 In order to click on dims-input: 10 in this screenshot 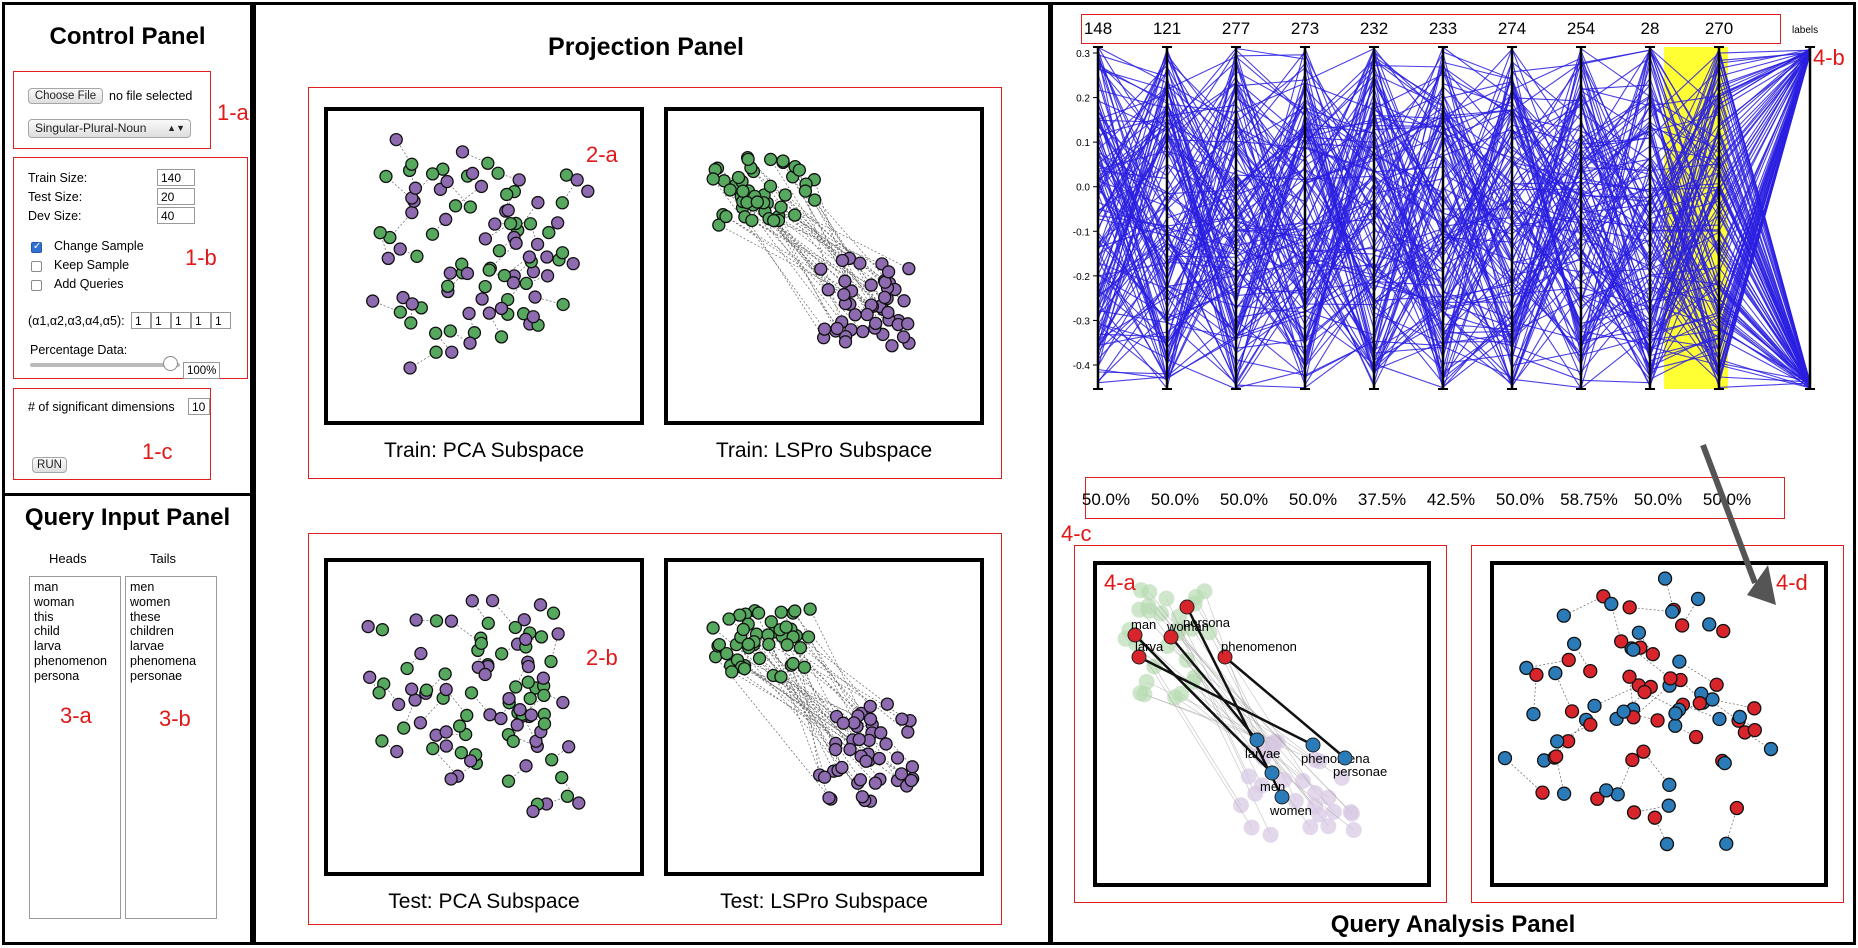, I will do `click(199, 406)`.